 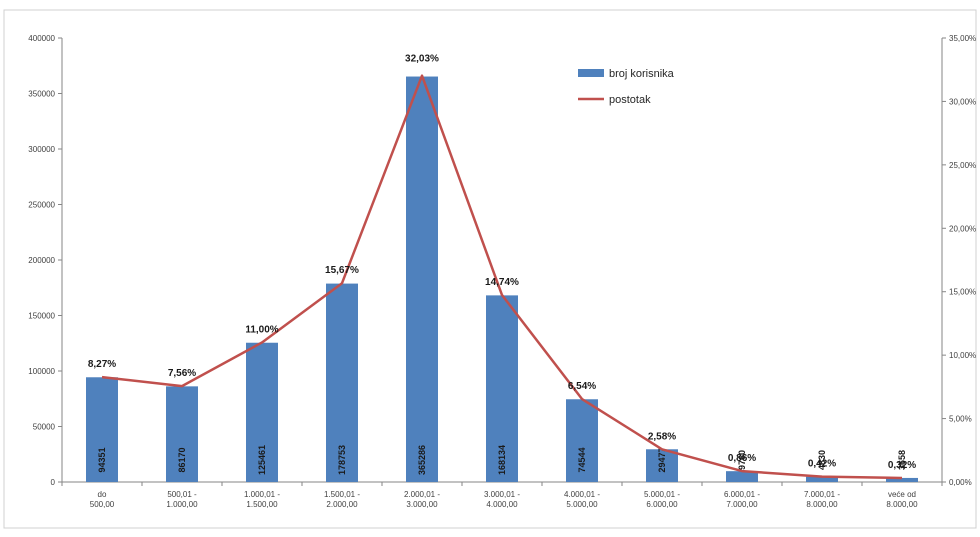 What do you see at coordinates (102, 459) in the screenshot?
I see `bar-value-label: 94351` at bounding box center [102, 459].